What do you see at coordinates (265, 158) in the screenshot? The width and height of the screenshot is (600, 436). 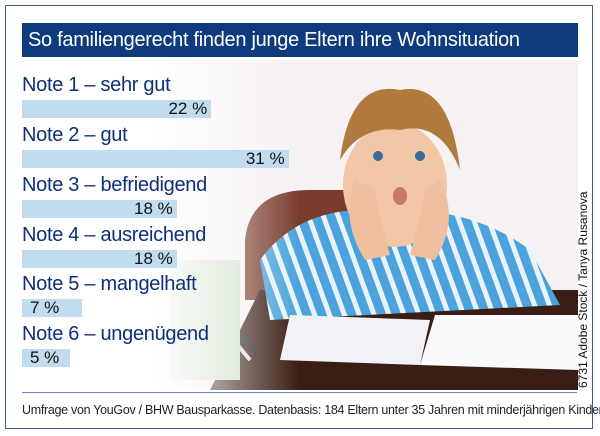 I see `value-label: 31 %` at bounding box center [265, 158].